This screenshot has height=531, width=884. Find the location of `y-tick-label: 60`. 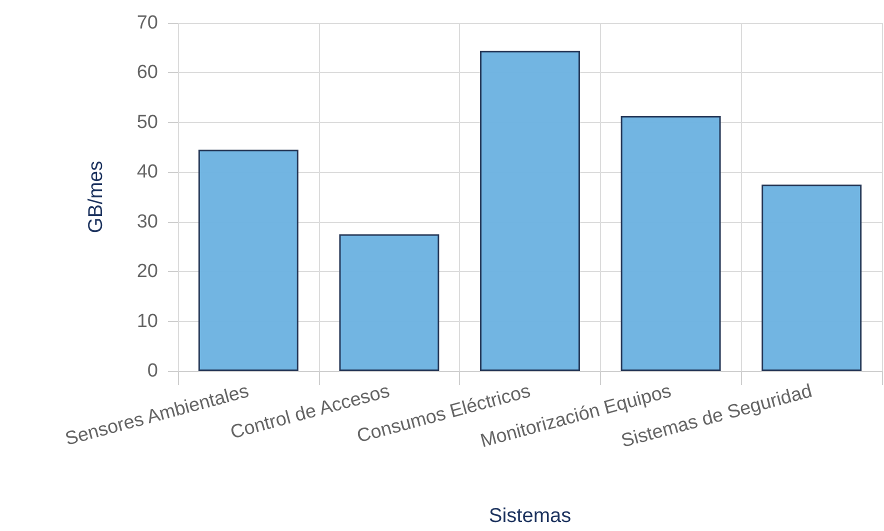

y-tick-label: 60 is located at coordinates (147, 73).